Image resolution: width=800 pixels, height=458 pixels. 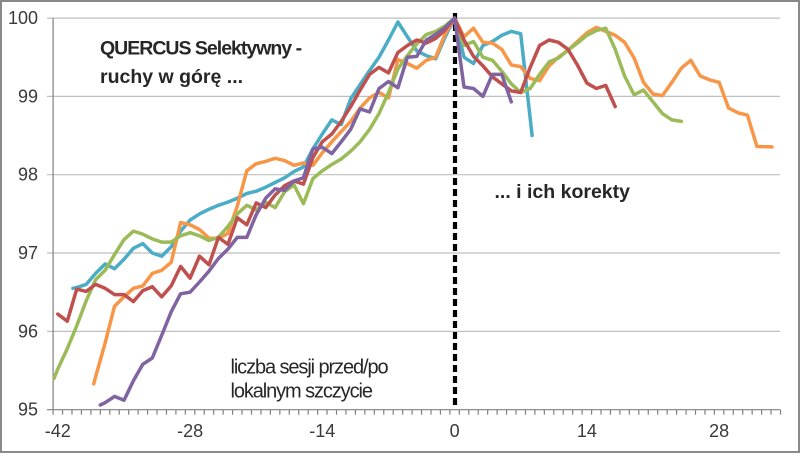 I want to click on svg-text: 100, so click(x=23, y=18).